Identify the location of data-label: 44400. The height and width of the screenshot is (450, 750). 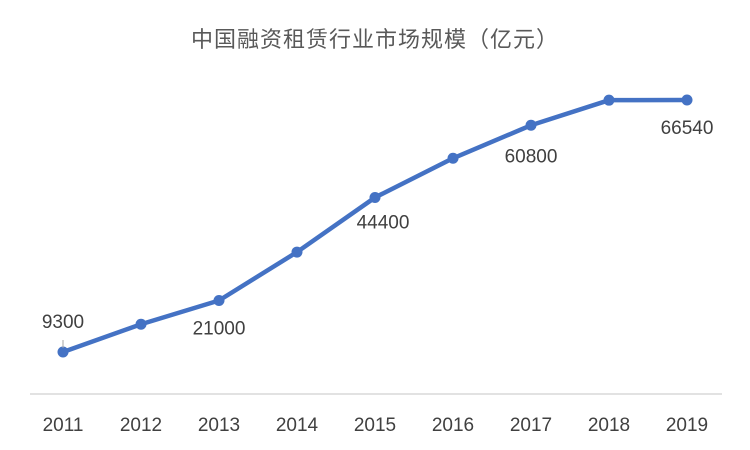
(383, 222).